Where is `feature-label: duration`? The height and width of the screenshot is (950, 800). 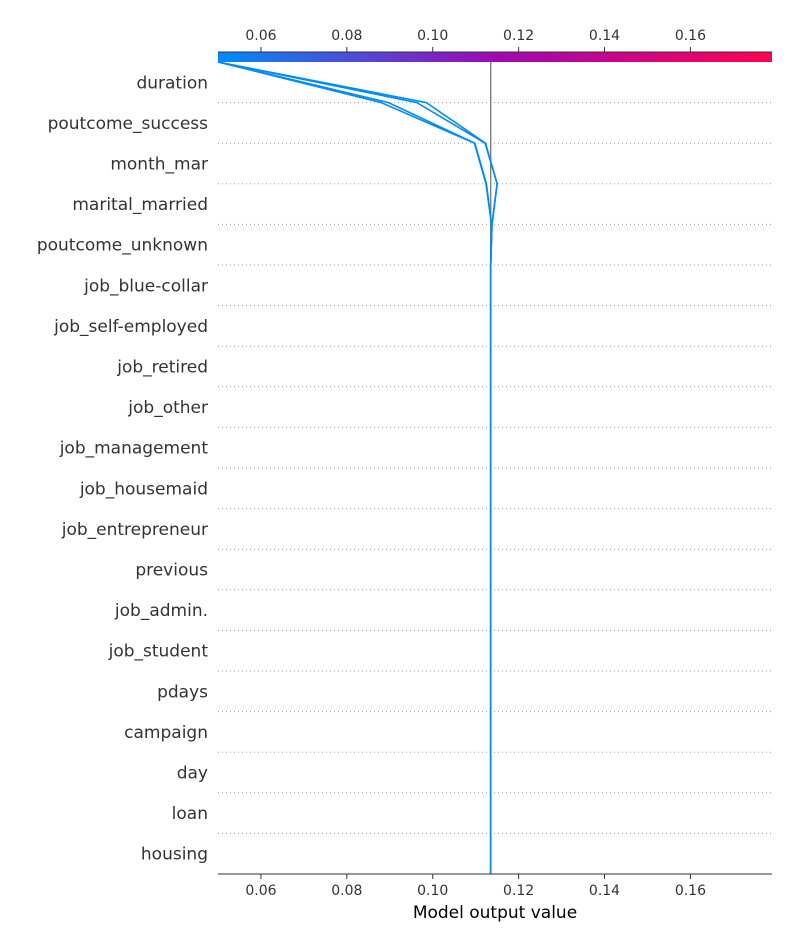
feature-label: duration is located at coordinates (172, 83).